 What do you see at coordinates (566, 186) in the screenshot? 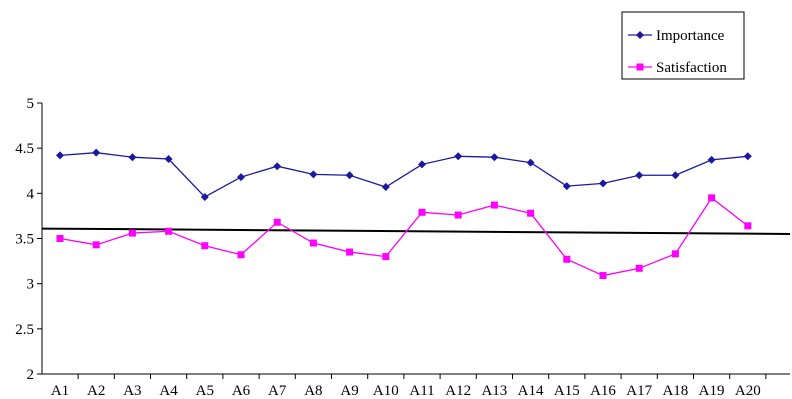
I see `point-importance-a15` at bounding box center [566, 186].